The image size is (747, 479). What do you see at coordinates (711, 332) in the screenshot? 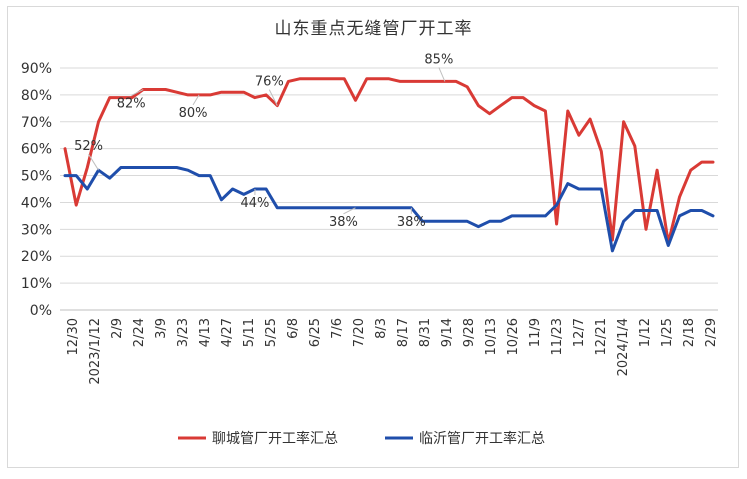
I see `x-tick-label: 2/29` at bounding box center [711, 332].